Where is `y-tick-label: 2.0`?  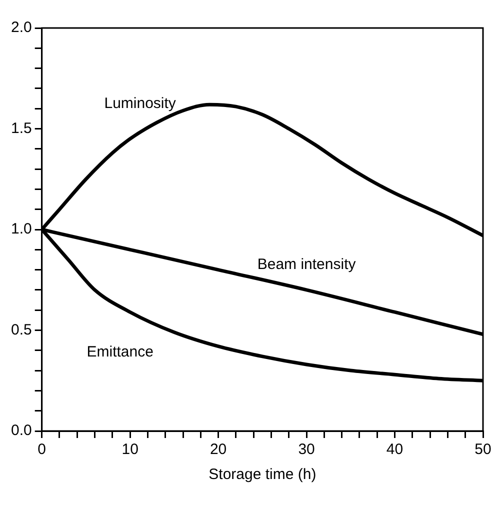 y-tick-label: 2.0 is located at coordinates (21, 27).